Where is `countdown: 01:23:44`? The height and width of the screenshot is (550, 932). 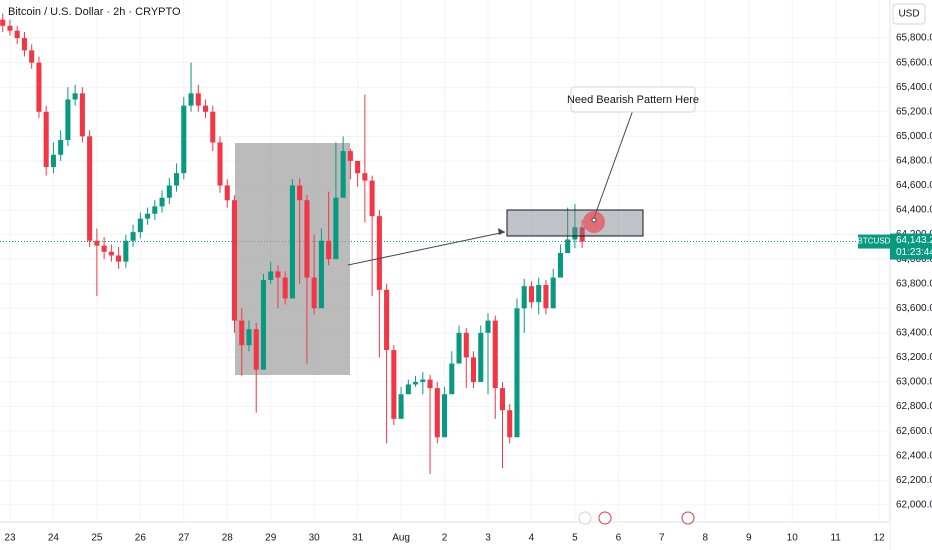 countdown: 01:23:44 is located at coordinates (914, 252).